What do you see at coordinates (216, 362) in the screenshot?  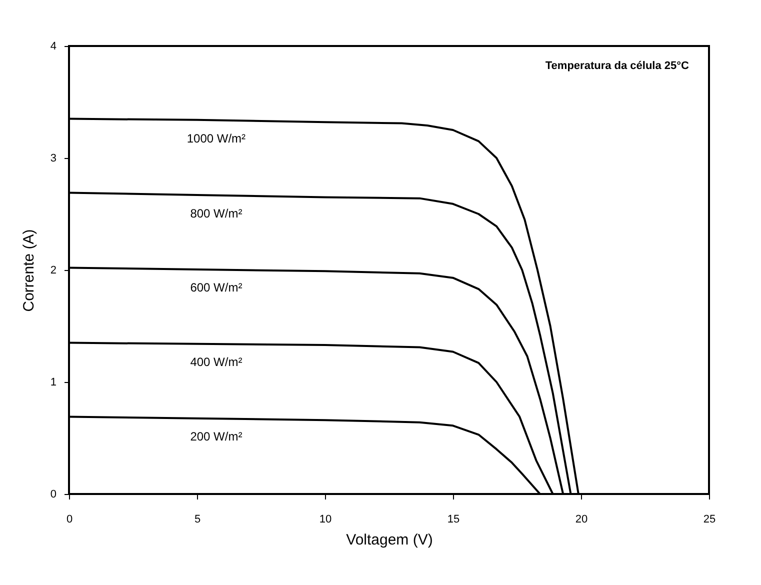 I see `series-label: 400 W/m²` at bounding box center [216, 362].